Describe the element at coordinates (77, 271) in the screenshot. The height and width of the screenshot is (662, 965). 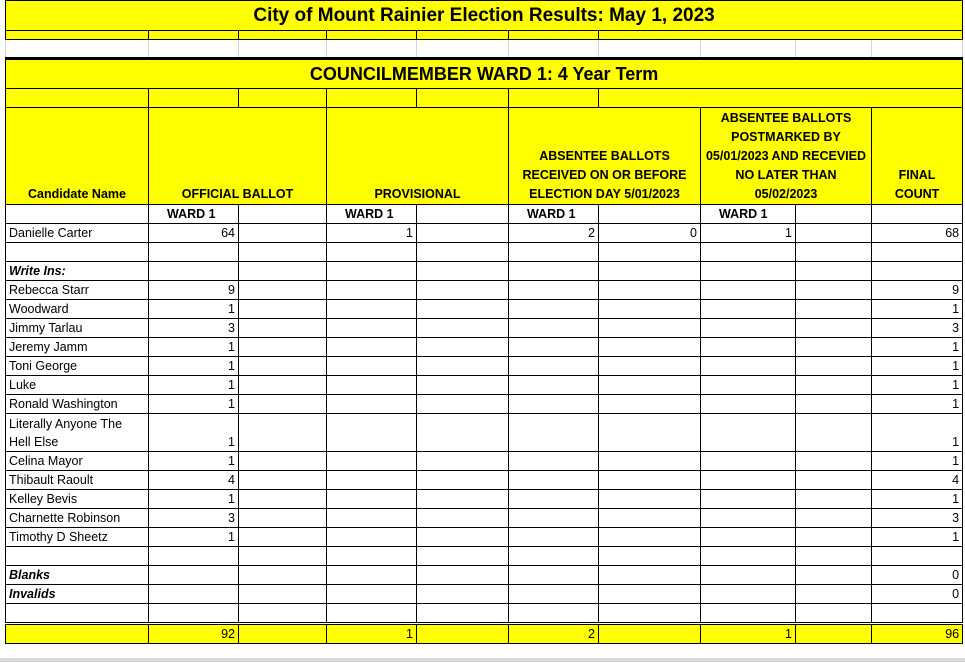
I see `write-ins-label: Write Ins:` at that location.